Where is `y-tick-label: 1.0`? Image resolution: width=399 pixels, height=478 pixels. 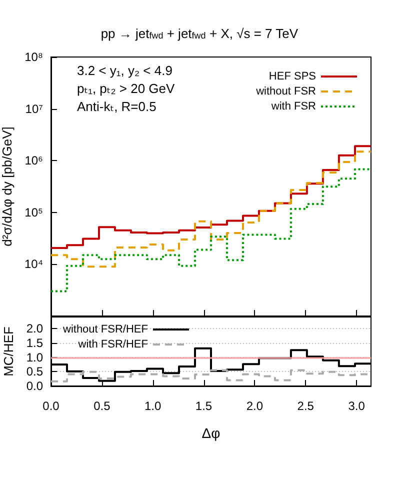
y-tick-label: 1.0 is located at coordinates (35, 357).